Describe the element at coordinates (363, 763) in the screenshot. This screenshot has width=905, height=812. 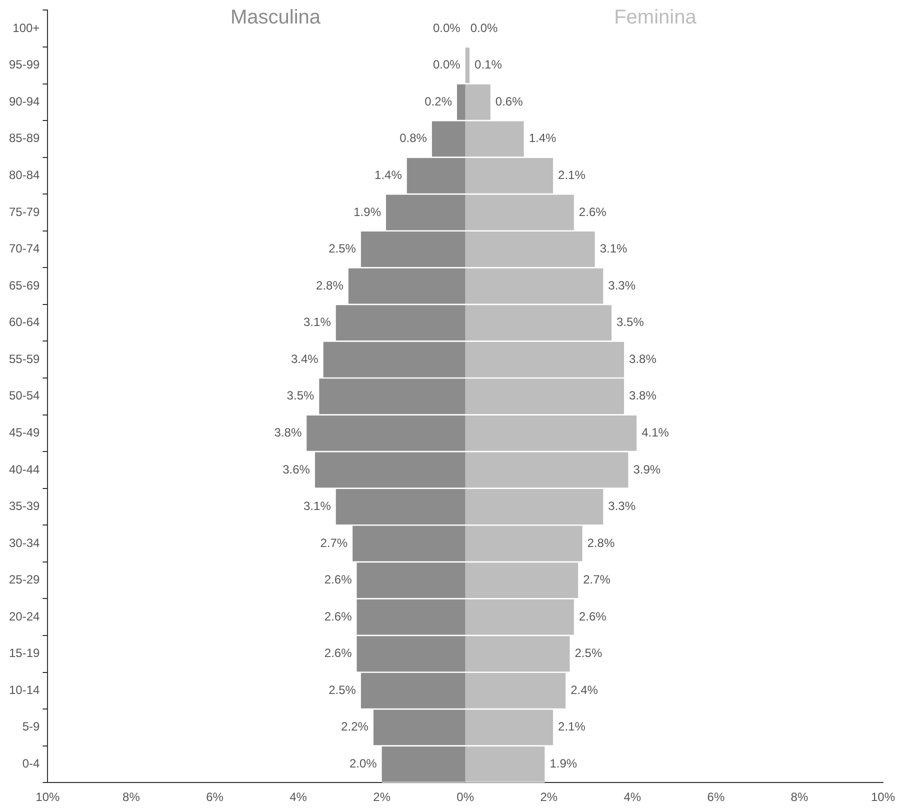
I see `data-label: 2.0%` at that location.